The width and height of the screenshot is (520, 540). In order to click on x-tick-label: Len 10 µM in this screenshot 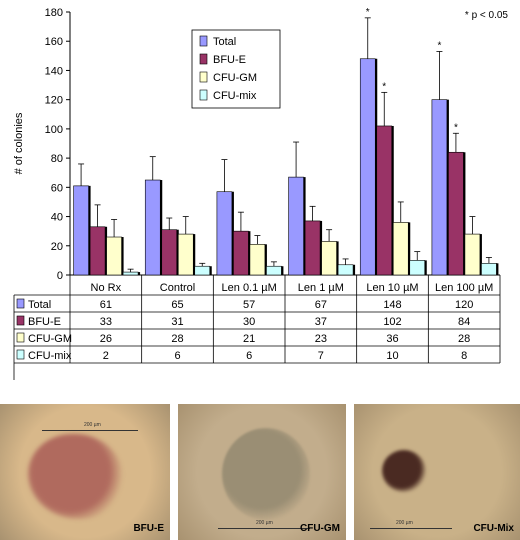, I will do `click(392, 288)`.